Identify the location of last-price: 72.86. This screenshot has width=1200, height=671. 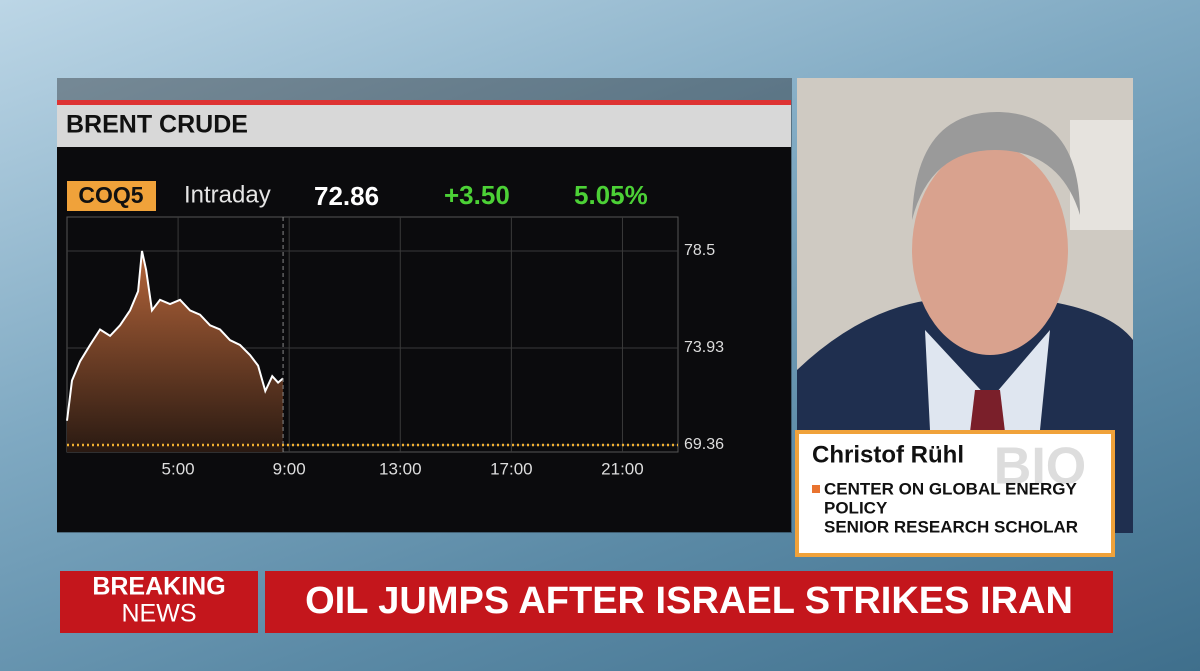
(346, 196).